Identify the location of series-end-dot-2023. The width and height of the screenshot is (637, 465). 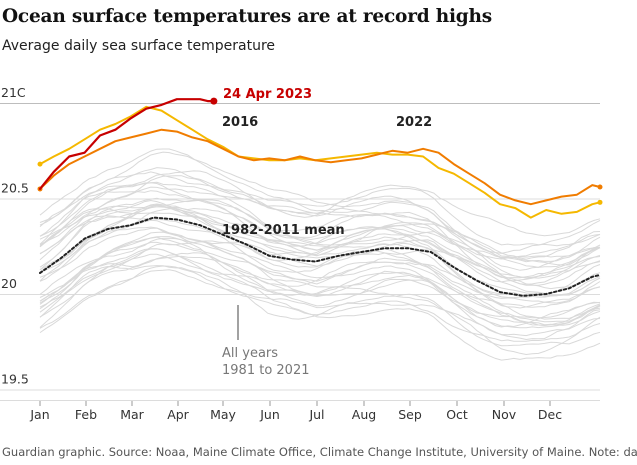
(214, 101).